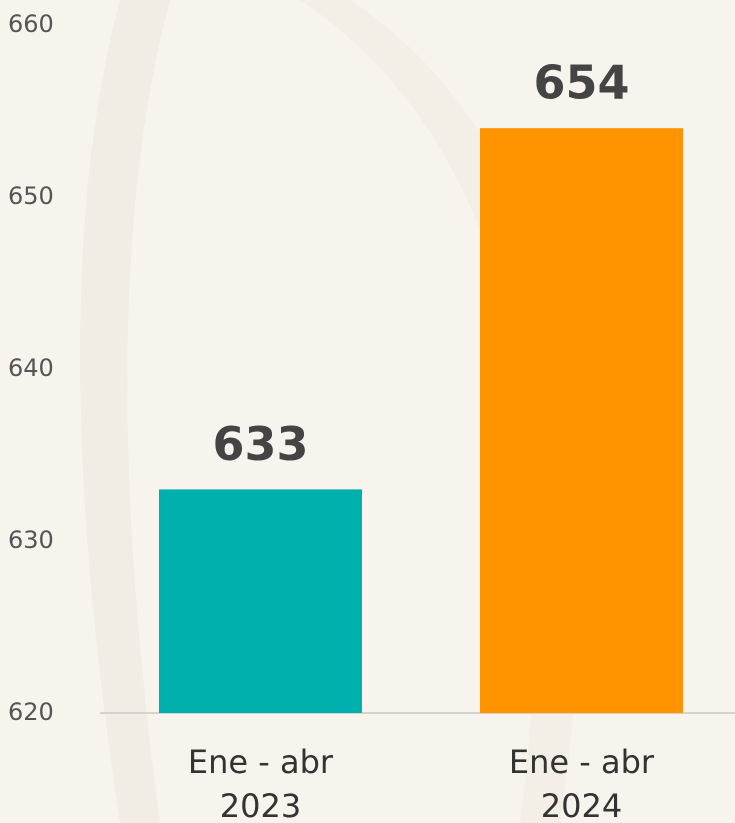  I want to click on value-label: 654, so click(581, 83).